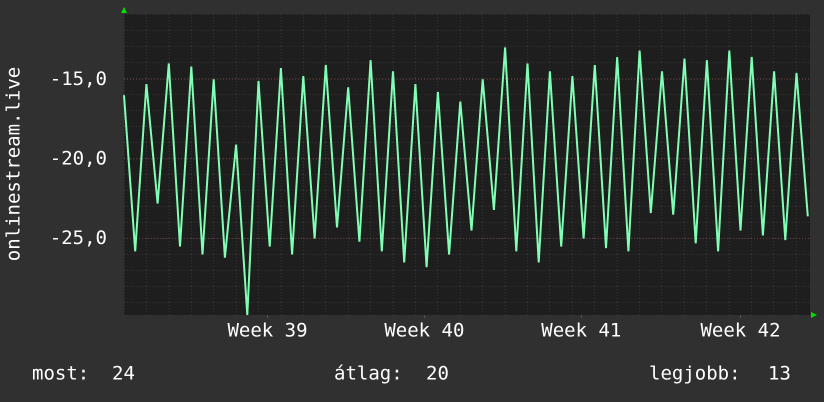 The height and width of the screenshot is (402, 824). What do you see at coordinates (424, 331) in the screenshot?
I see `x-tick-label: Week 40` at bounding box center [424, 331].